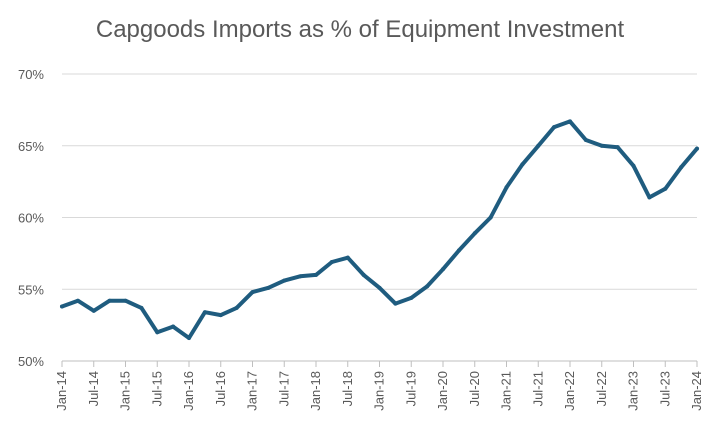 This screenshot has width=720, height=432. I want to click on y-tick-label: 70%, so click(31, 74).